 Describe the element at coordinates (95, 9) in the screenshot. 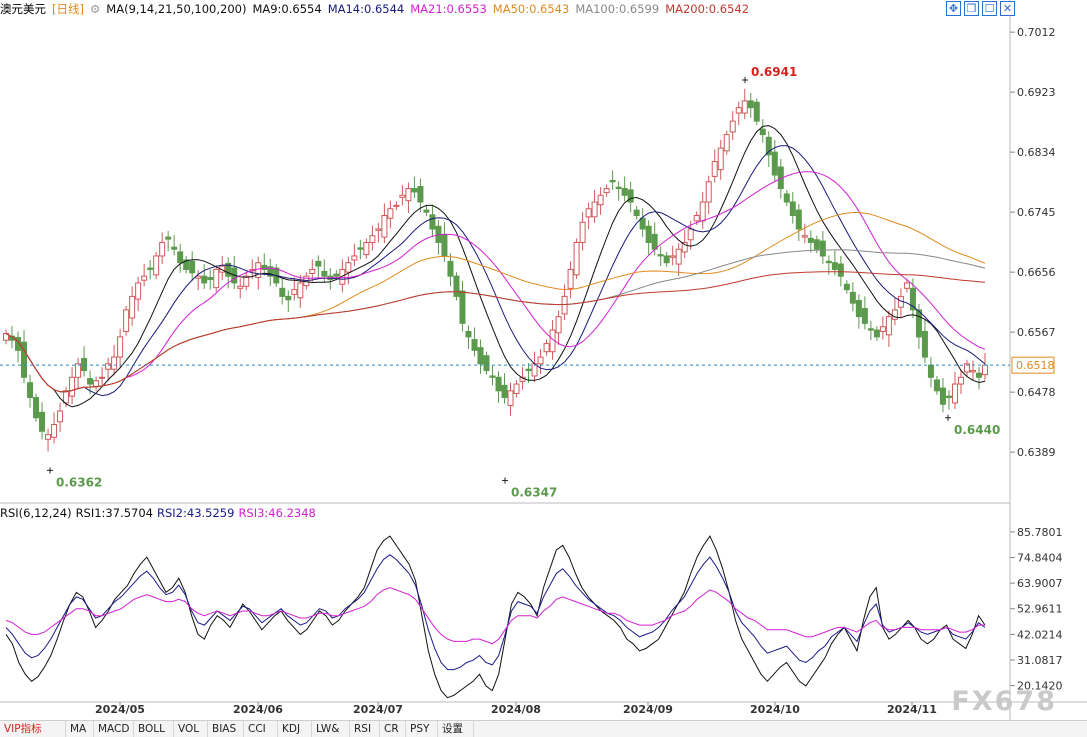

I see `settings-icon: ⚙` at that location.